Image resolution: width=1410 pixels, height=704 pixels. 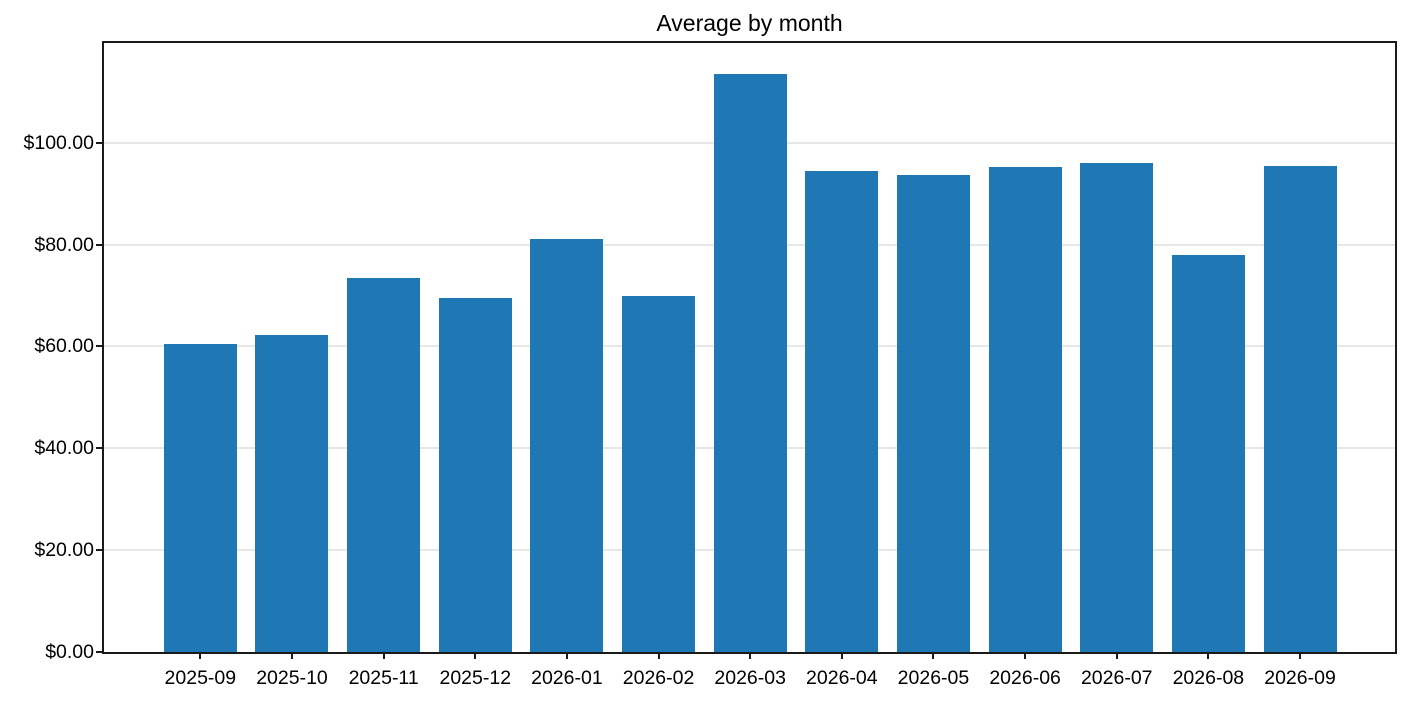 I want to click on x-tick-label: 2026-02, so click(x=658, y=678).